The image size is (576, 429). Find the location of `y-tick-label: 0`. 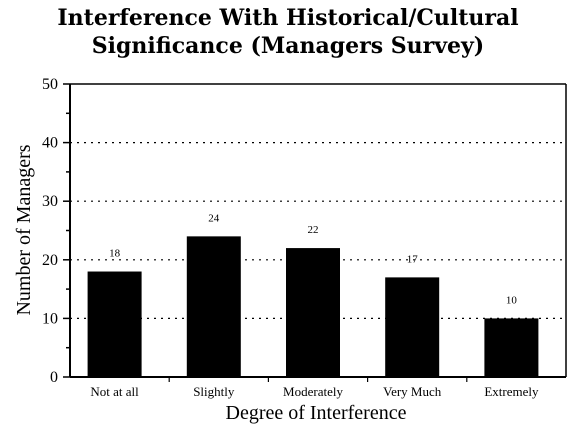

y-tick-label: 0 is located at coordinates (54, 377).